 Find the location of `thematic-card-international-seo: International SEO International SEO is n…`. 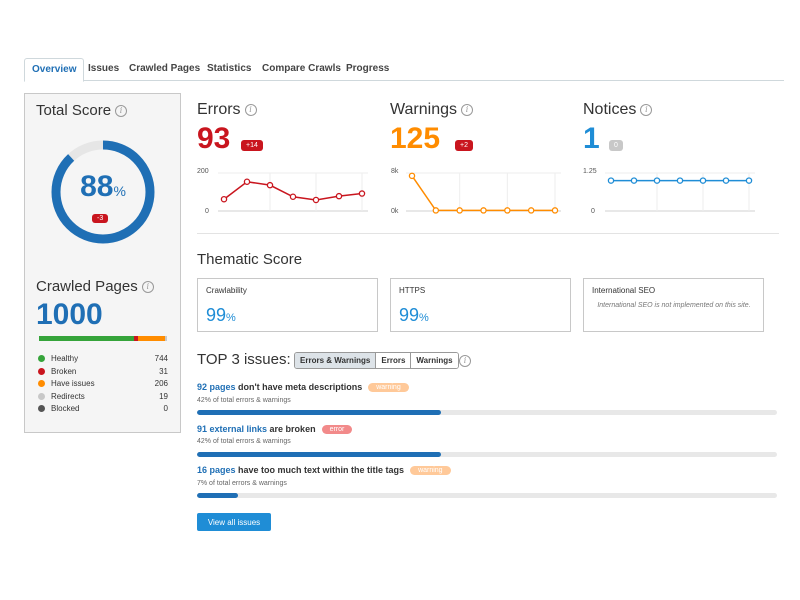

thematic-card-international-seo: International SEO International SEO is n… is located at coordinates (673, 305).